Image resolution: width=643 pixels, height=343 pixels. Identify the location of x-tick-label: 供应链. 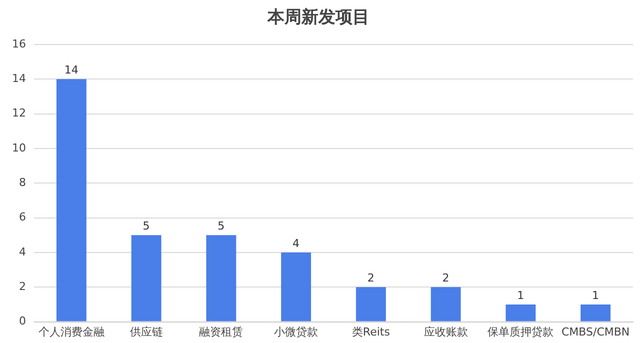
(146, 331).